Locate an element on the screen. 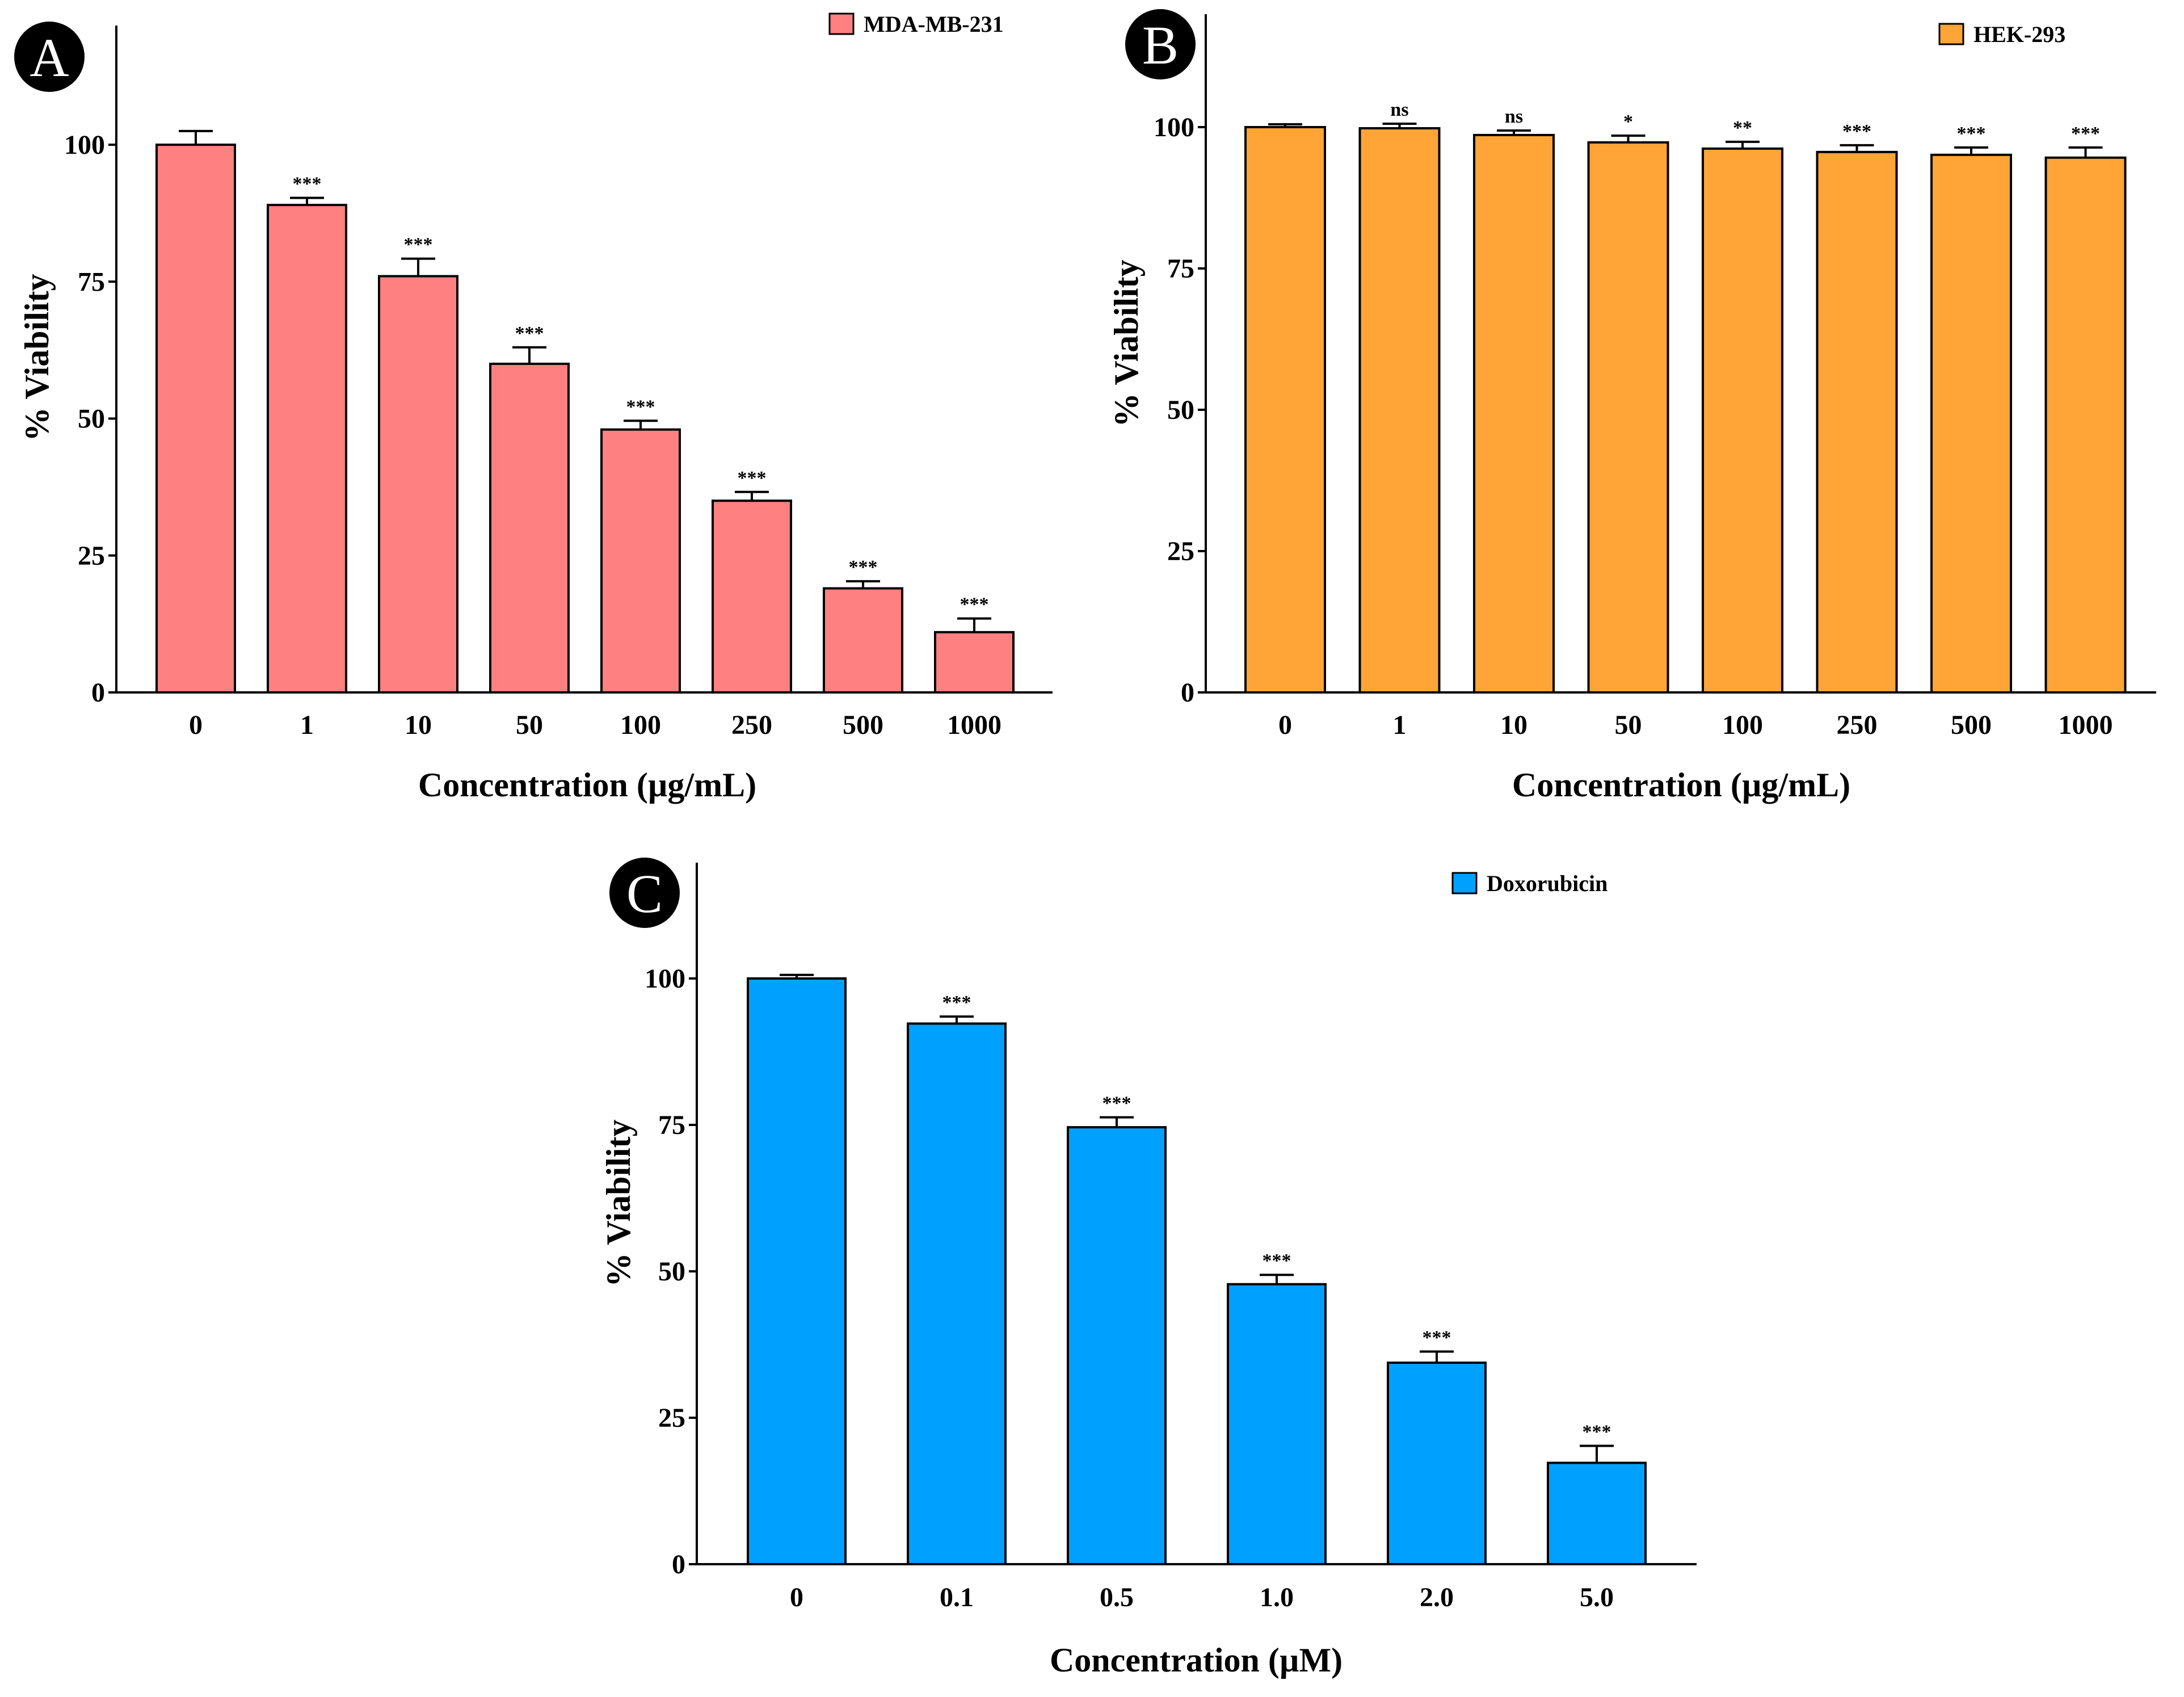 This screenshot has width=2184, height=1697. panel-letter: C is located at coordinates (644, 893).